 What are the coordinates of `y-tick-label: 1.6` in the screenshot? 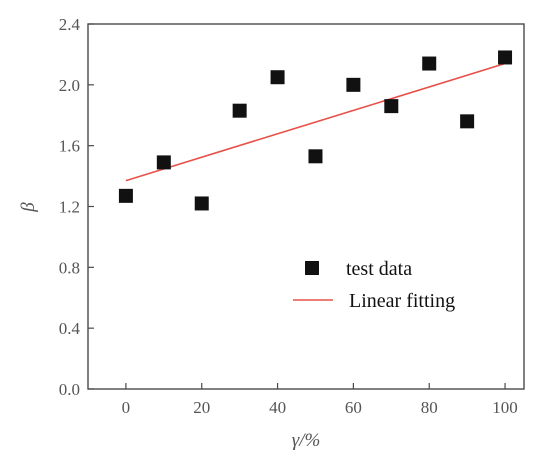 It's located at (69, 146).